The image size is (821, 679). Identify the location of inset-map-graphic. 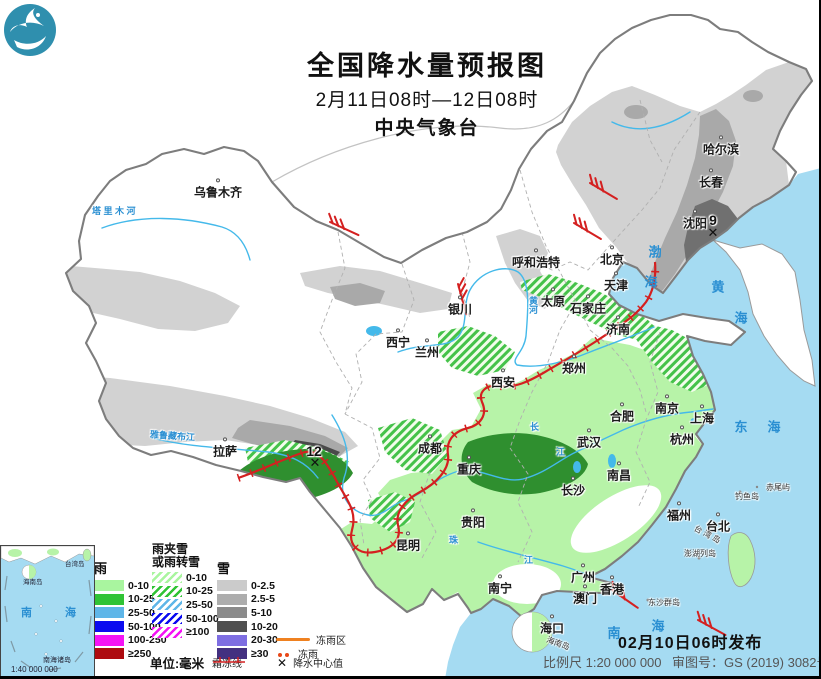
(47, 608).